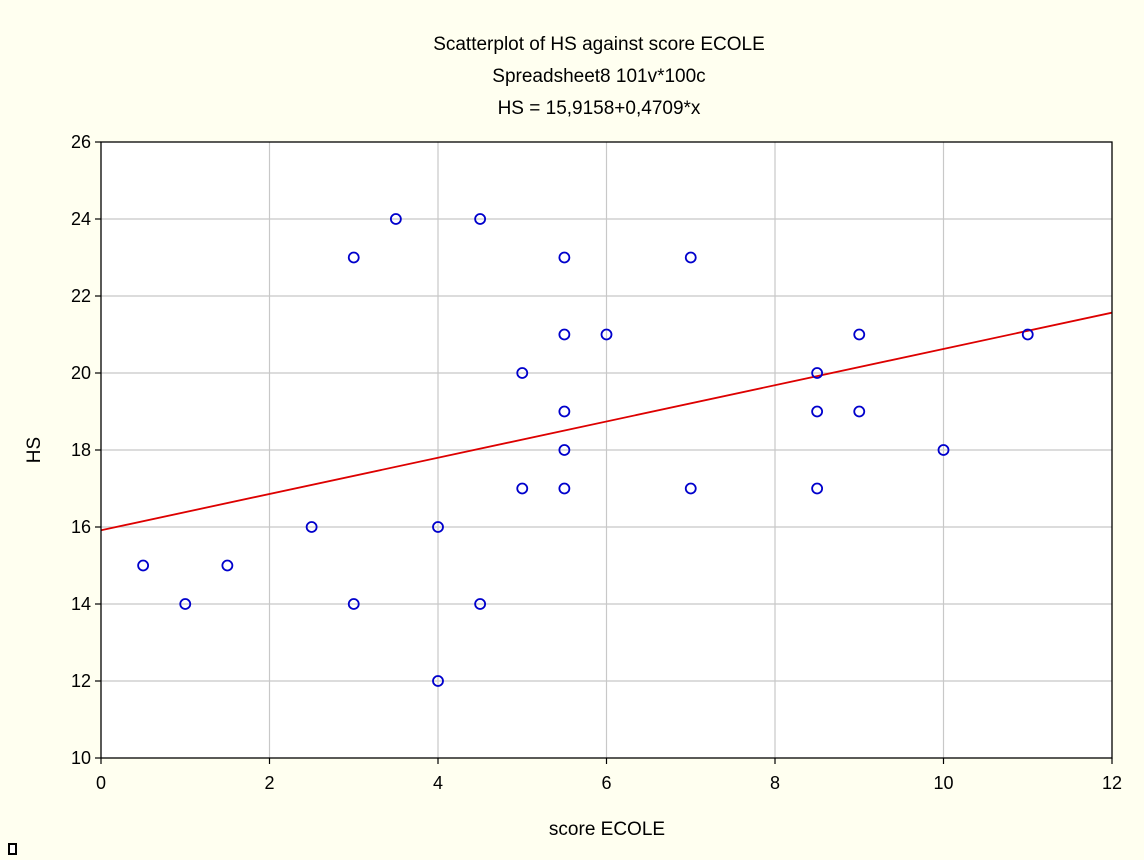 This screenshot has height=860, width=1144. I want to click on y-tick-label-7: 24, so click(81, 219).